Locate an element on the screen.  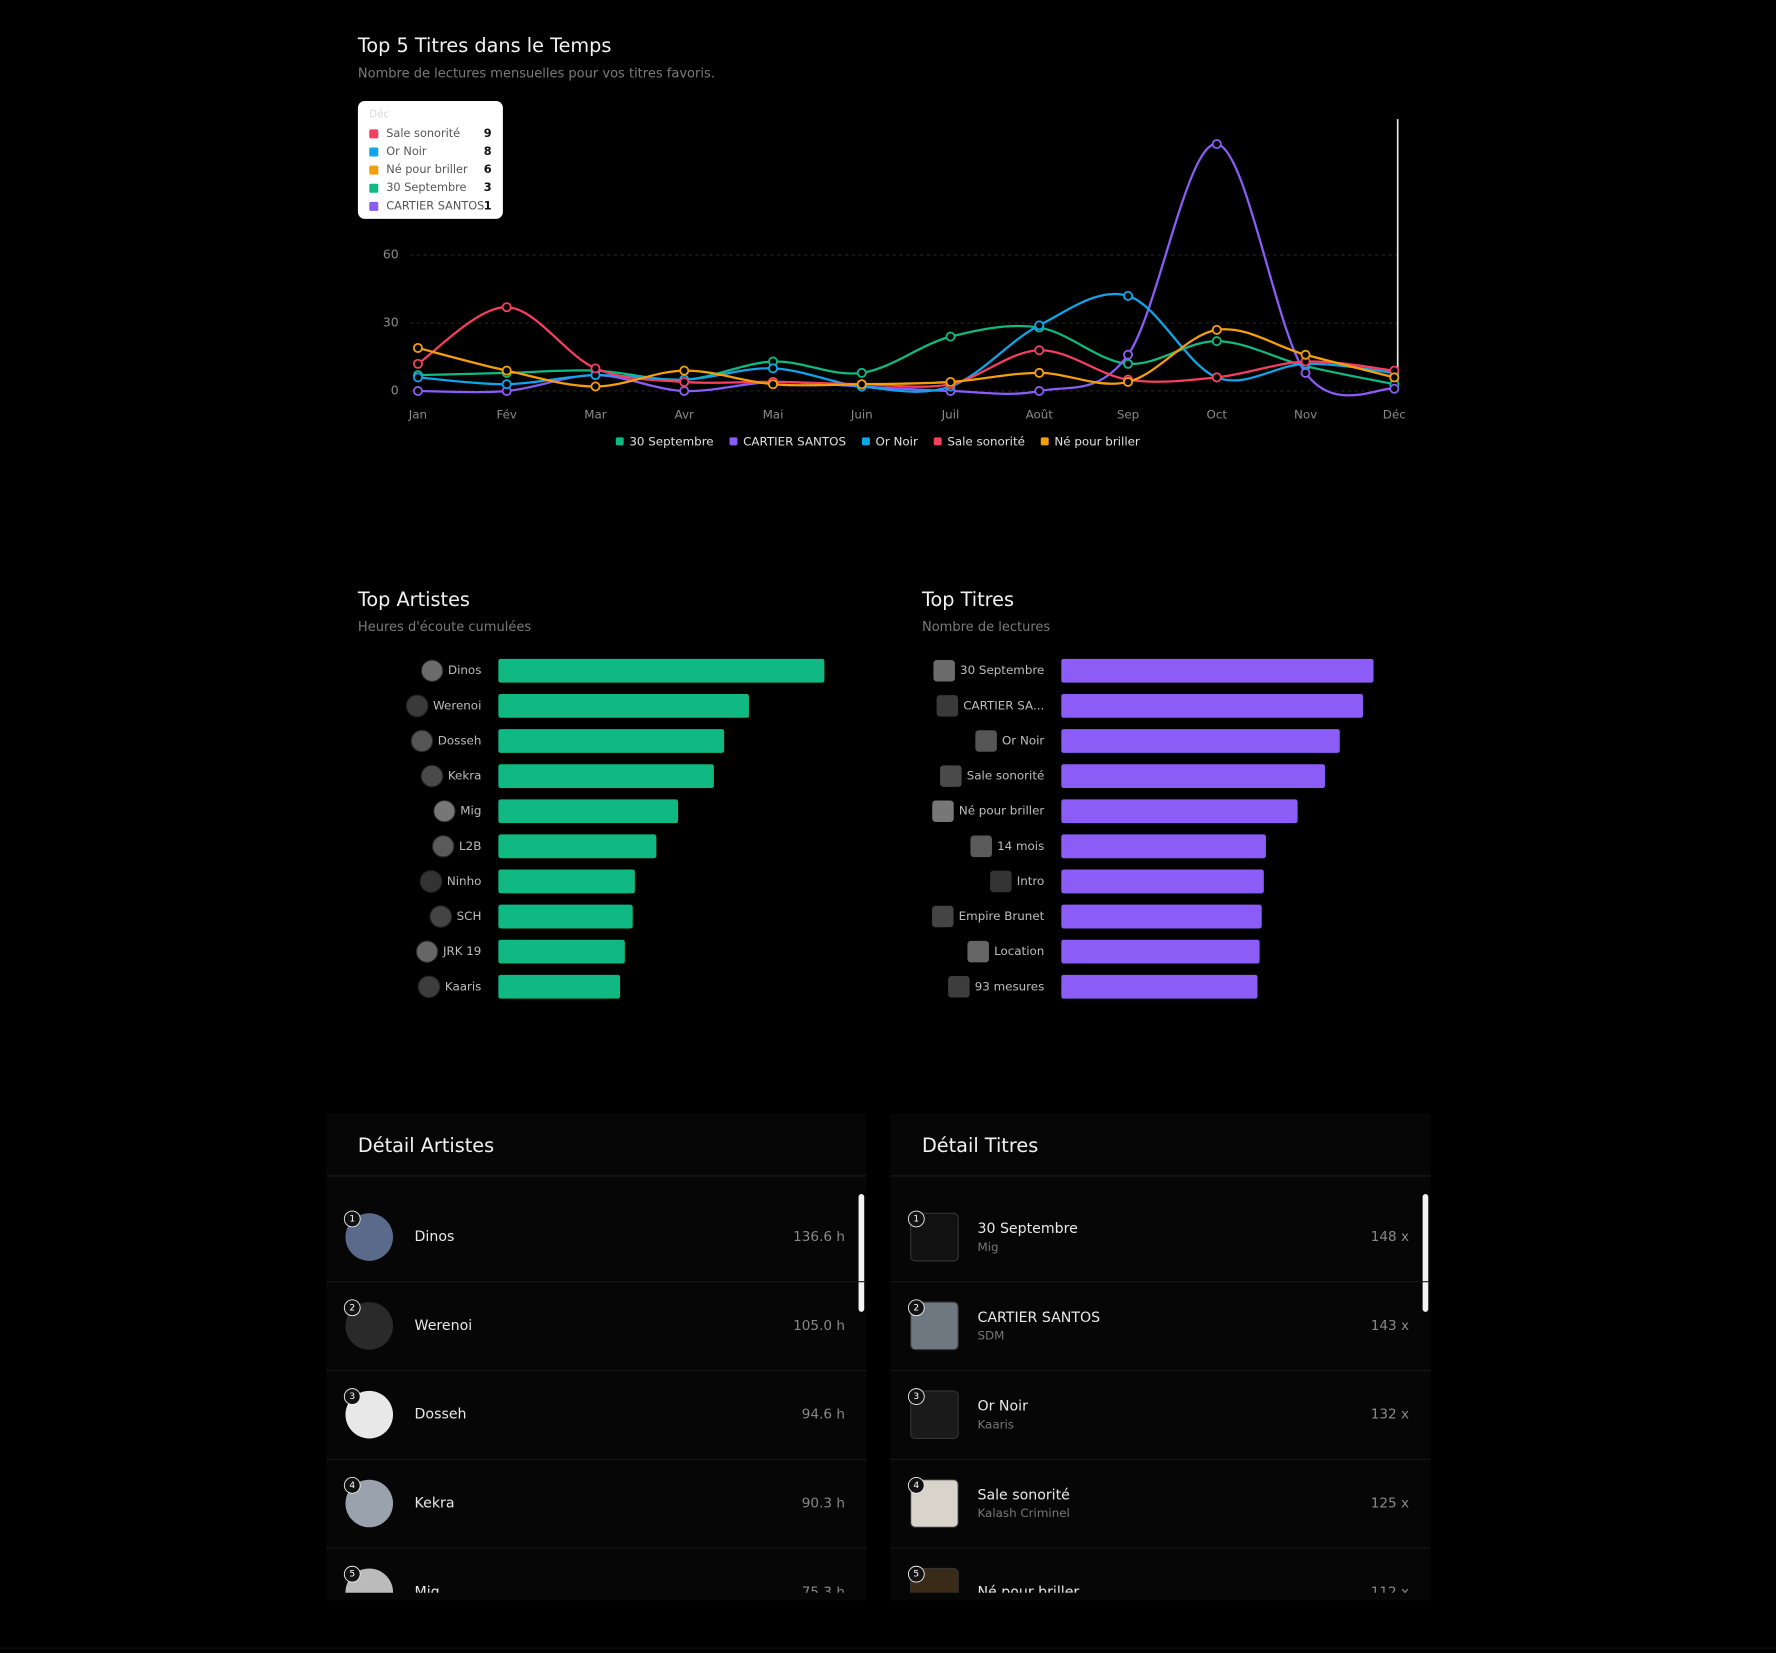
artist-name: Dinos is located at coordinates (435, 1237).